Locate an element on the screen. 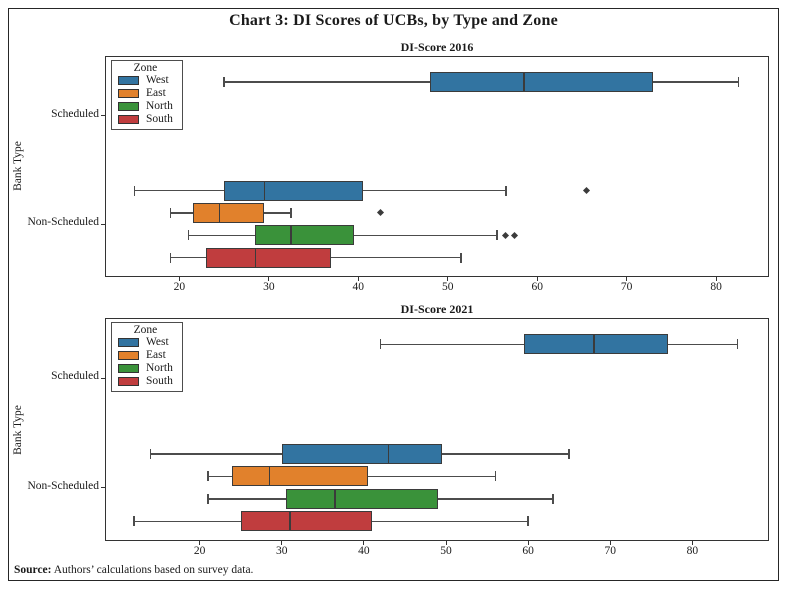 The width and height of the screenshot is (787, 589). x-tick-label: 70 is located at coordinates (626, 287).